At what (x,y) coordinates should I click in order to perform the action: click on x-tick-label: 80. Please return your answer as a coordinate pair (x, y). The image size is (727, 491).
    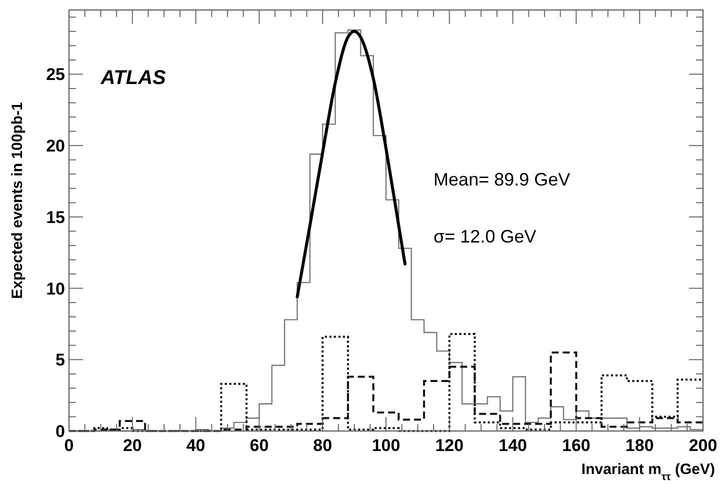
    Looking at the image, I should click on (322, 445).